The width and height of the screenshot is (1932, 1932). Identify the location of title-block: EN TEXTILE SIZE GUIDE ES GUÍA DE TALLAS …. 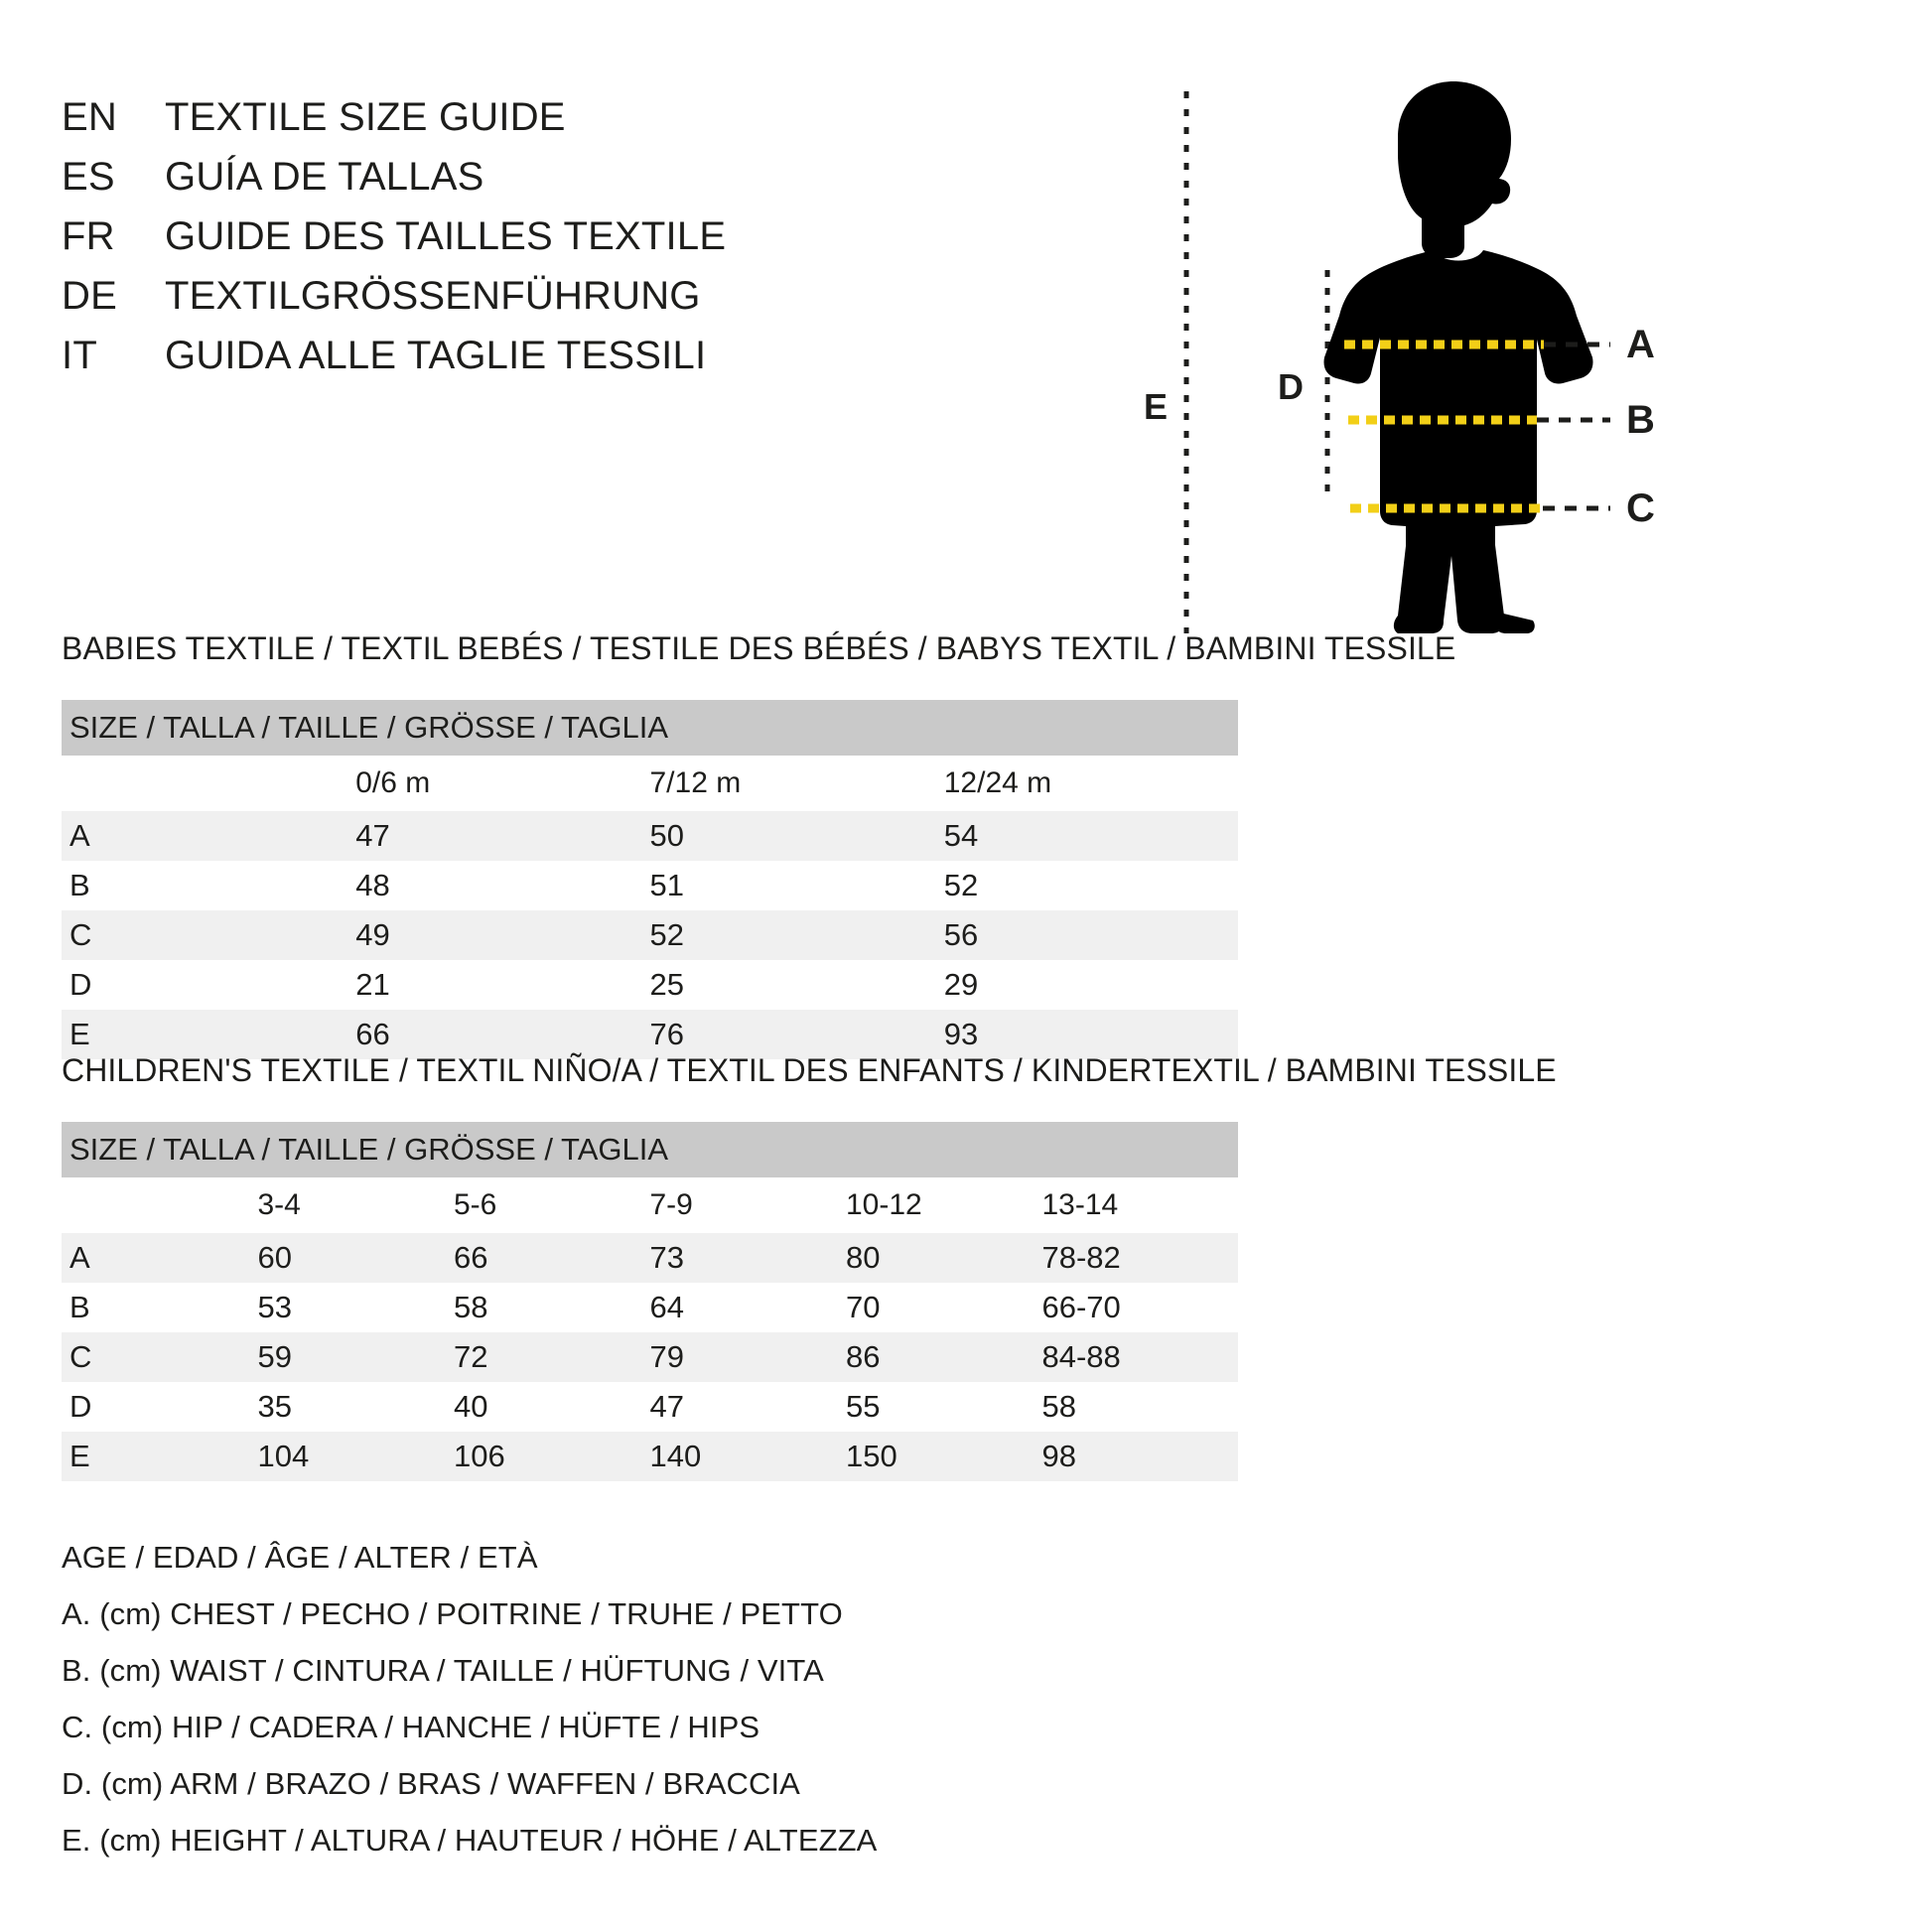
(508, 244).